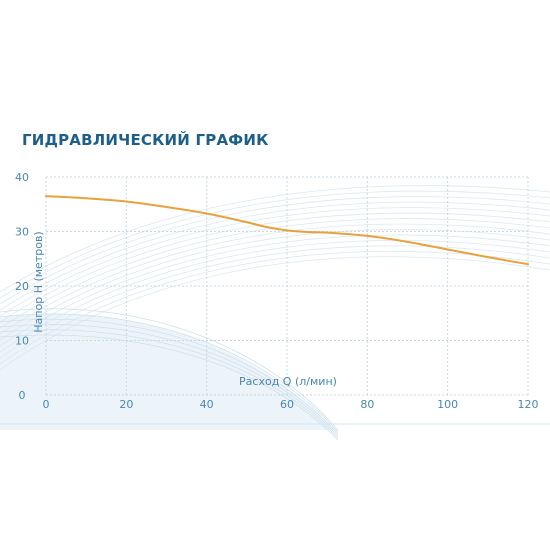 The width and height of the screenshot is (550, 550). I want to click on x-tick-label: 0, so click(46, 404).